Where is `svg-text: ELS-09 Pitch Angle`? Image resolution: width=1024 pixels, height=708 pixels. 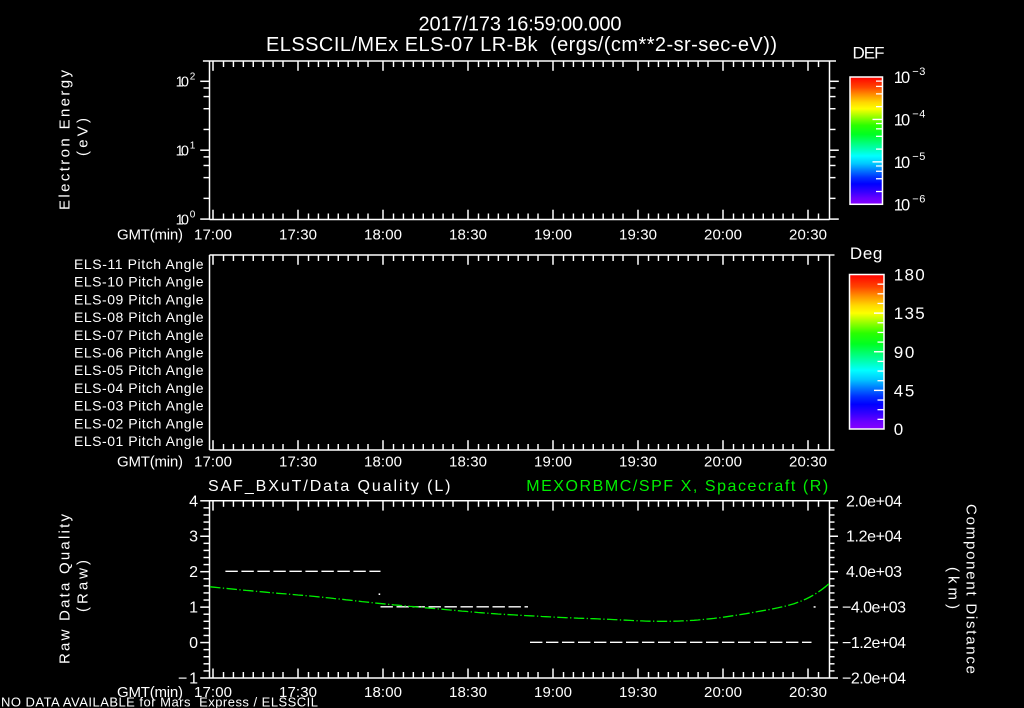
svg-text: ELS-09 Pitch Angle is located at coordinates (139, 299).